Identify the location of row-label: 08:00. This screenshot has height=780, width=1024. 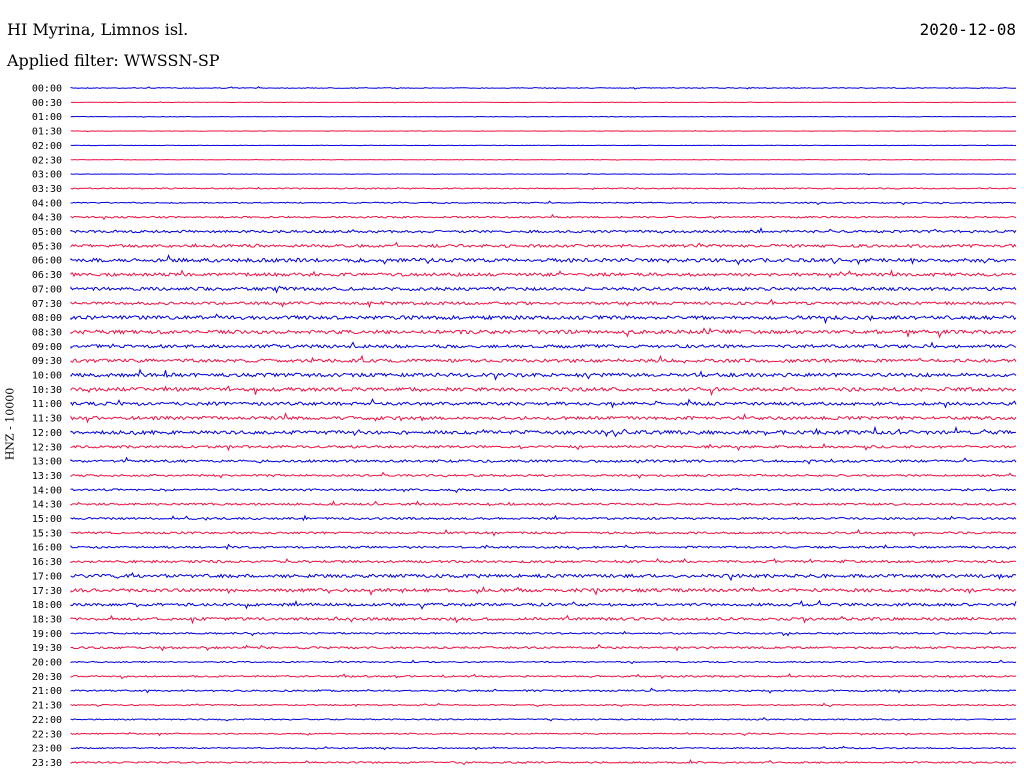
(47, 318).